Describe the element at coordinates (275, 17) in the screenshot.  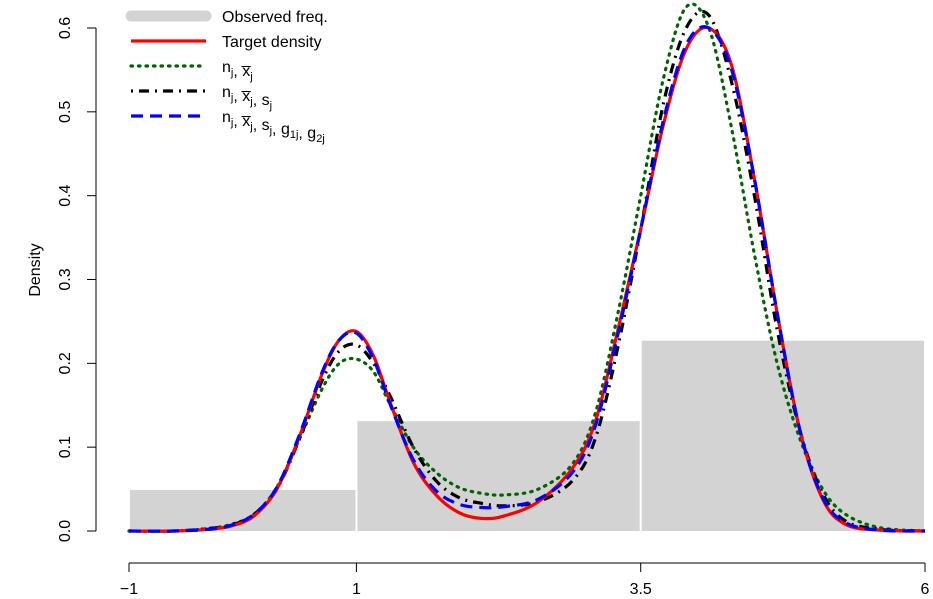
I see `legend-label-1: Observed freq.` at that location.